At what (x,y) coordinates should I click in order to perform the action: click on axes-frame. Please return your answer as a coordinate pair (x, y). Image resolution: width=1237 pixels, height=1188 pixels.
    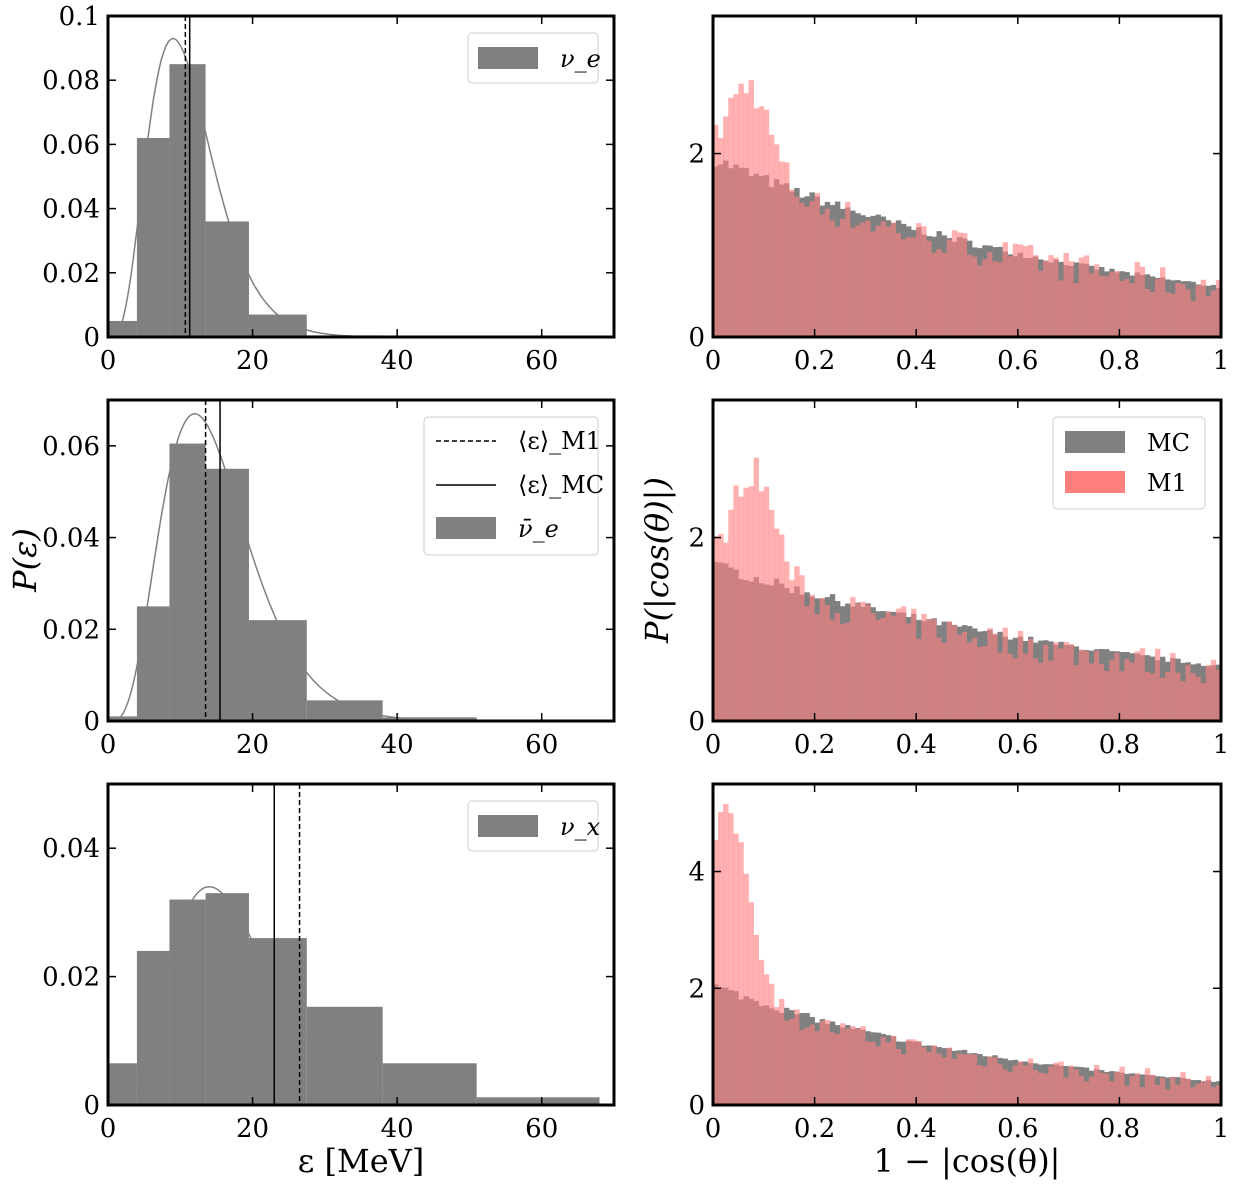
    Looking at the image, I should click on (361, 944).